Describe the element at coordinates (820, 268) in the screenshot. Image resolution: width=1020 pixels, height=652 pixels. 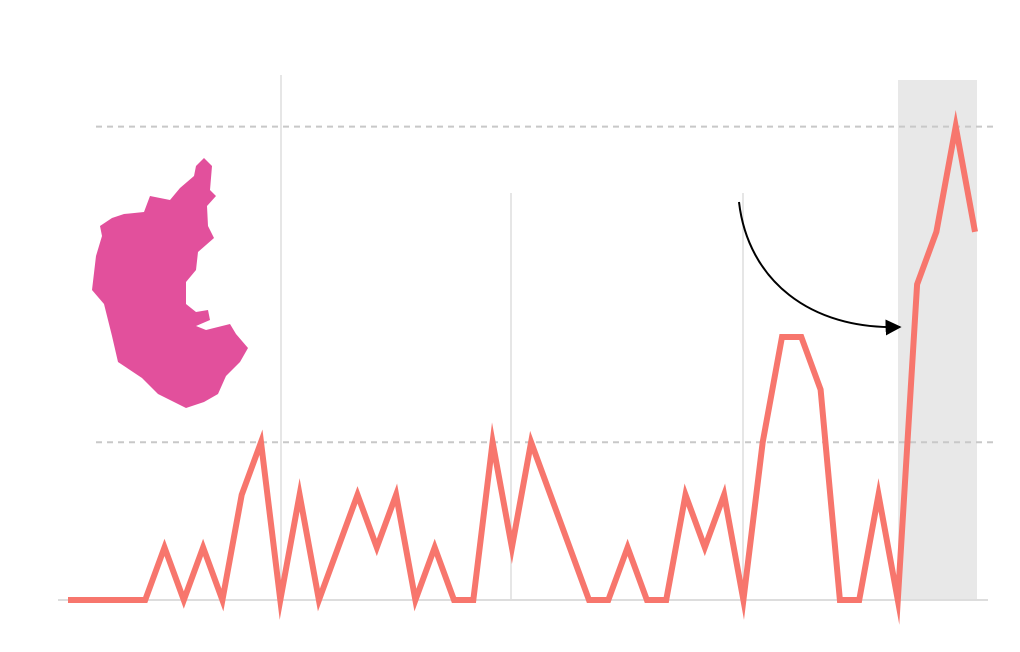
I see `annotation-arrow` at that location.